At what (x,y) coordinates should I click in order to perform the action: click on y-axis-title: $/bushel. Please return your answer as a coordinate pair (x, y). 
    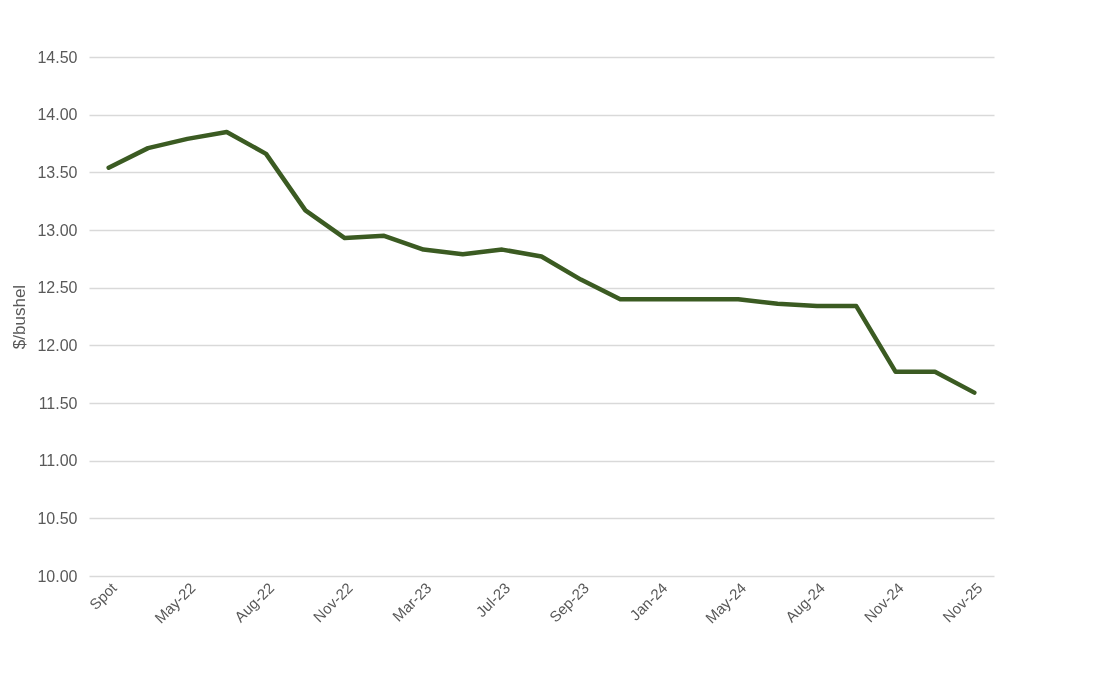
    Looking at the image, I should click on (20, 317).